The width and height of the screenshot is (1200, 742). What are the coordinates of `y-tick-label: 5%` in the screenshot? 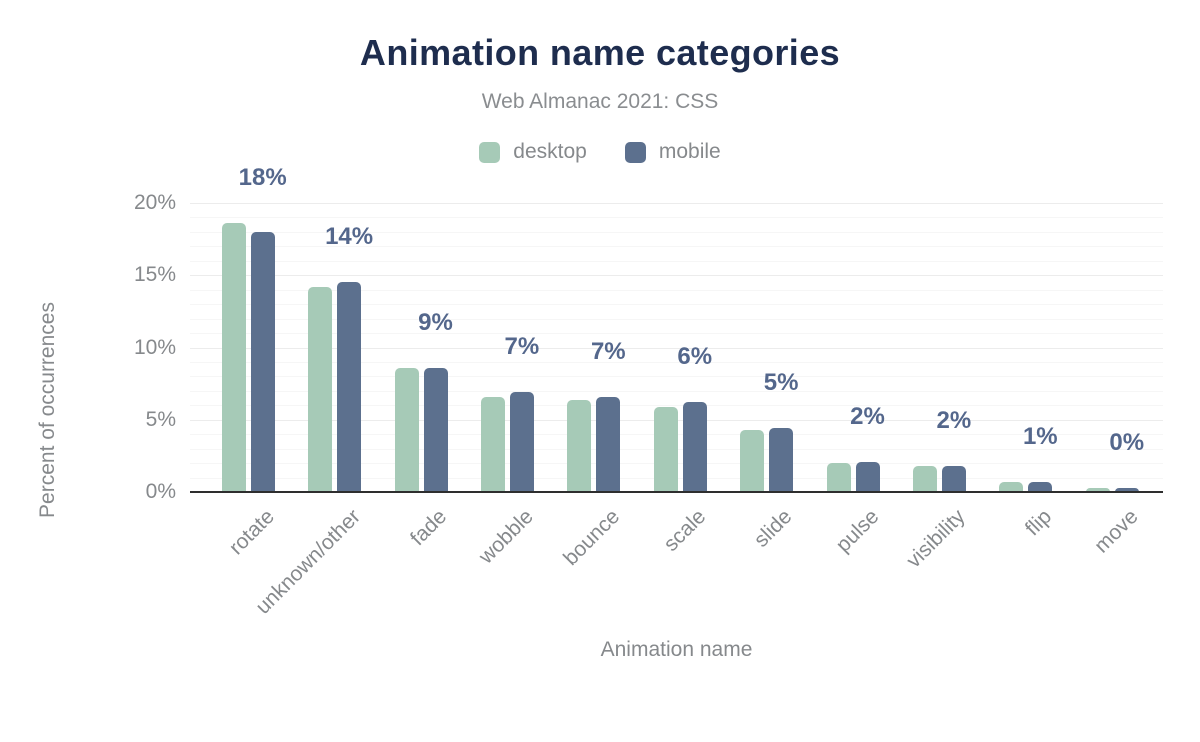 It's located at (160, 419).